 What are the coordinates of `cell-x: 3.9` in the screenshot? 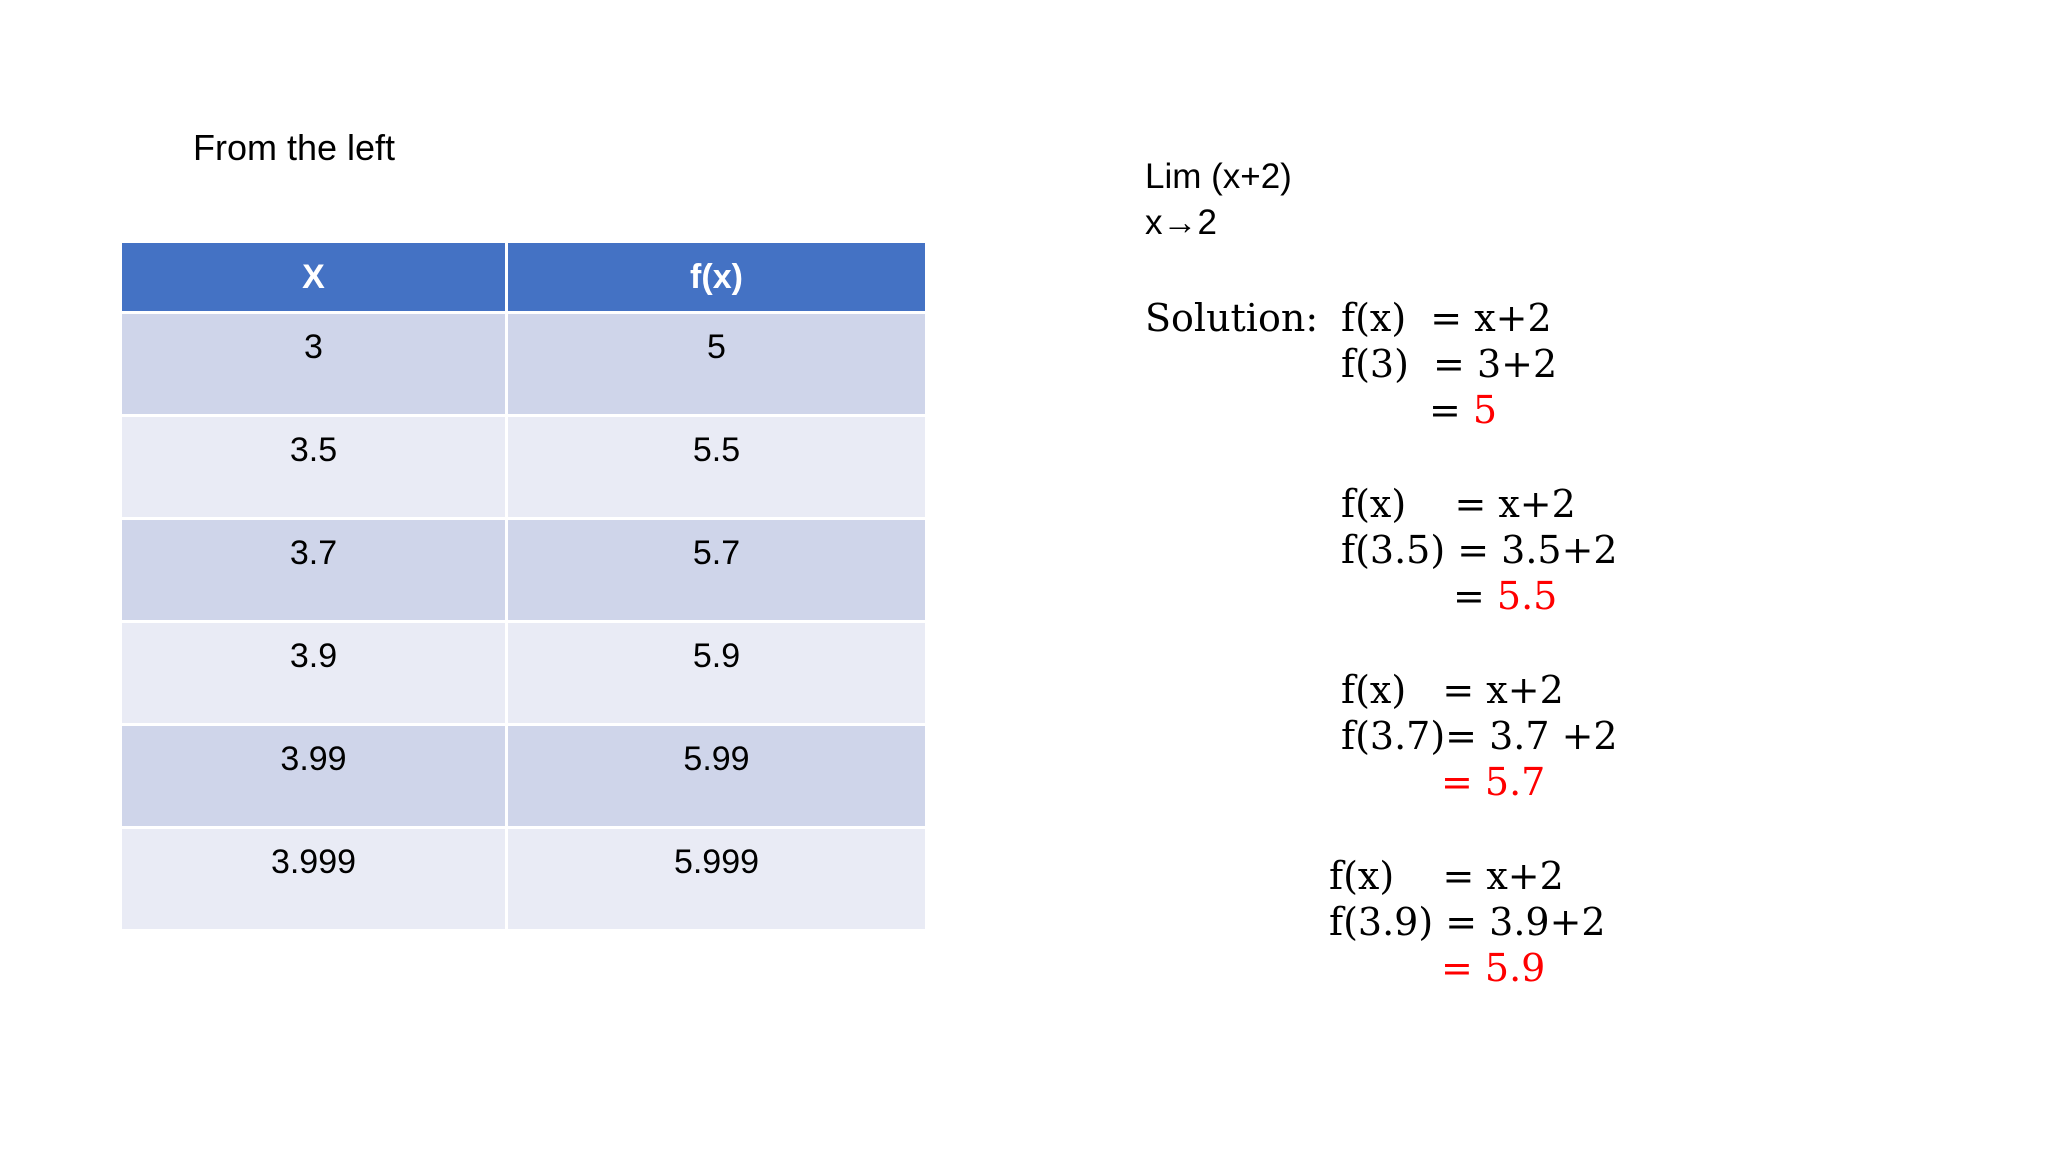 It's located at (313, 673).